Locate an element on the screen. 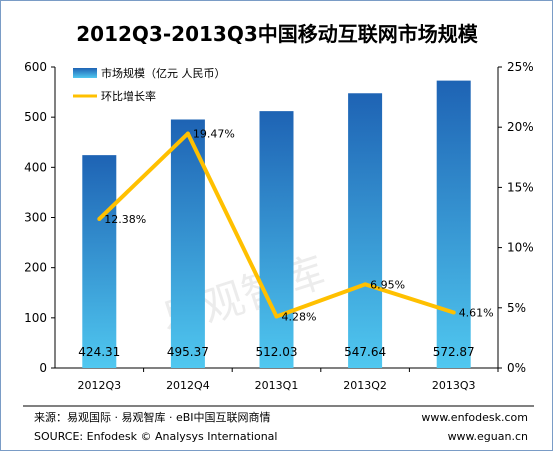 Image resolution: width=553 pixels, height=452 pixels. bar-value-labels: 424.31 495.37 512.03 547.64 572.87 is located at coordinates (276, 352).